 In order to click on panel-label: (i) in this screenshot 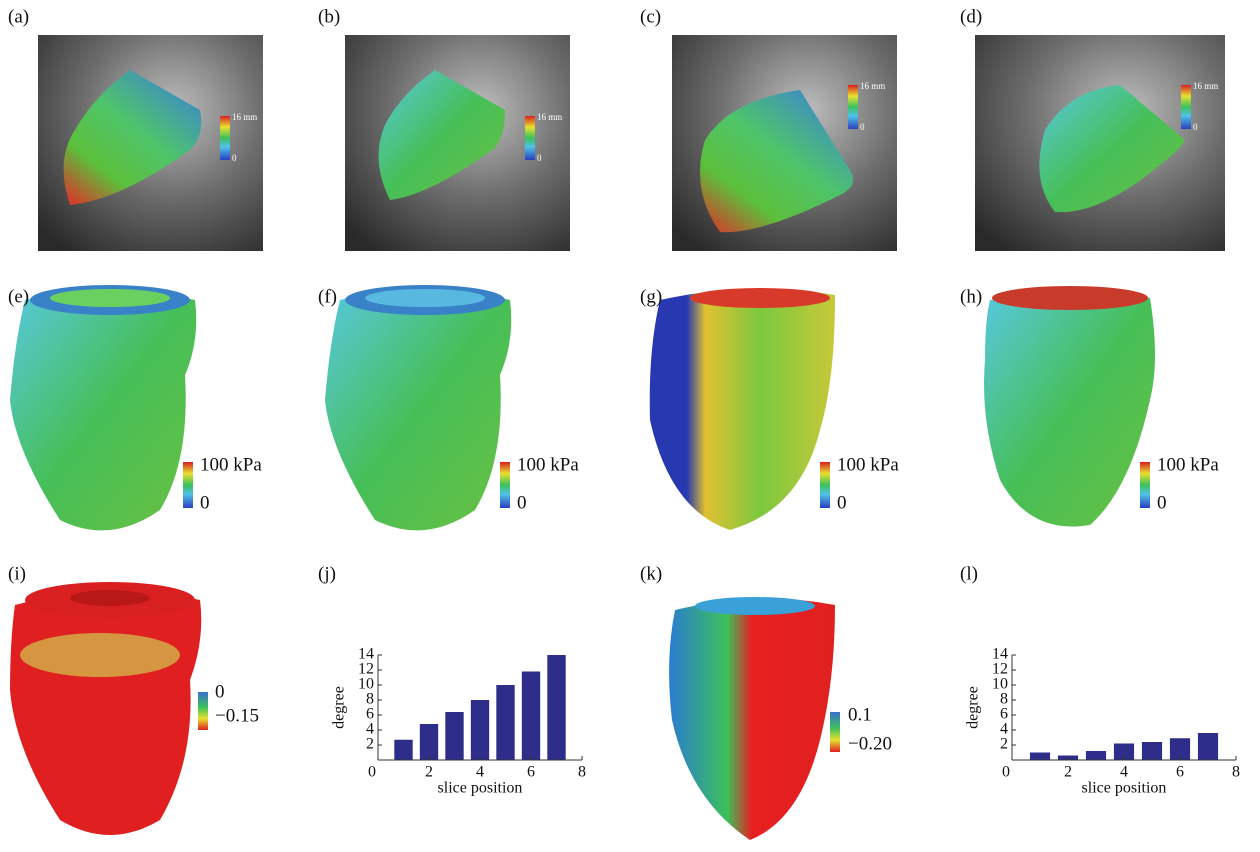, I will do `click(17, 573)`.